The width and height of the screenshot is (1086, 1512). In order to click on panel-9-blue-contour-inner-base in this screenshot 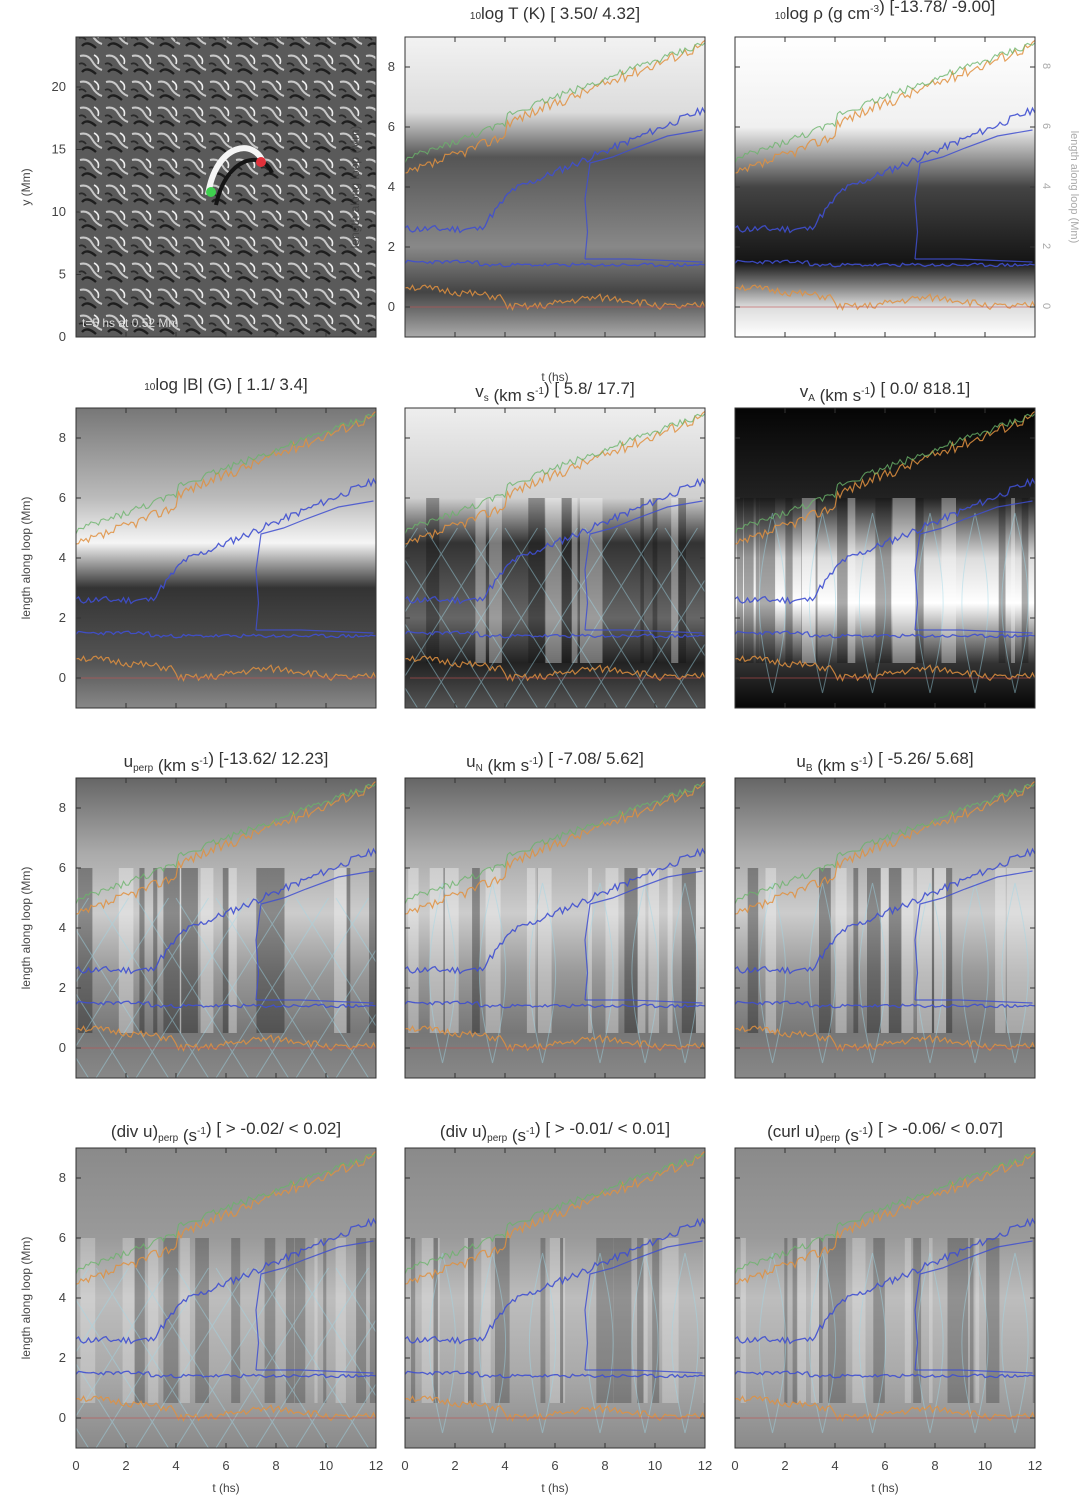, I will do `click(644, 1371)`.